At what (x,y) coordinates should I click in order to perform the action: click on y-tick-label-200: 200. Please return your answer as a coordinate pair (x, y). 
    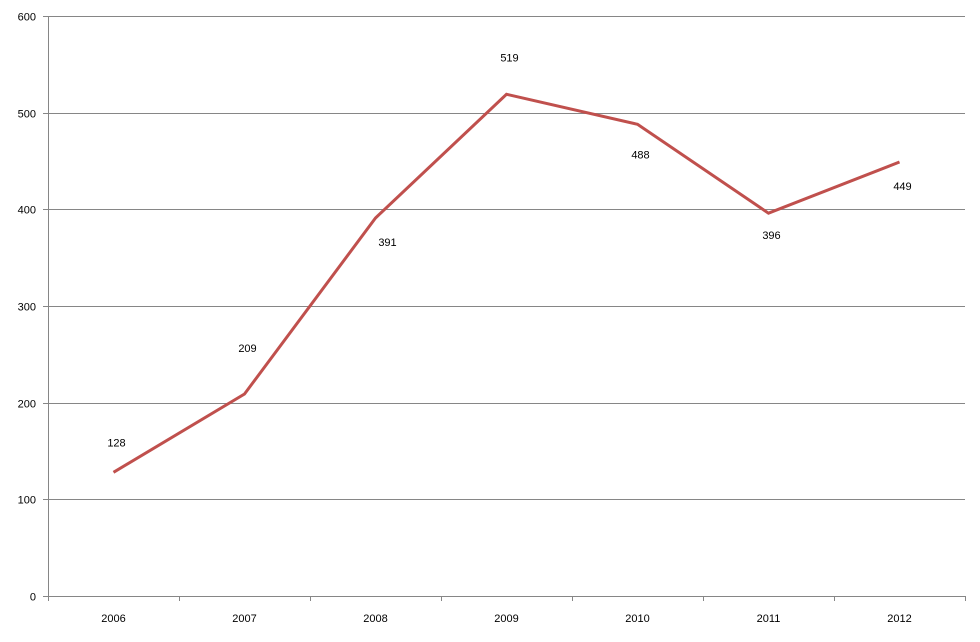
    Looking at the image, I should click on (27, 405).